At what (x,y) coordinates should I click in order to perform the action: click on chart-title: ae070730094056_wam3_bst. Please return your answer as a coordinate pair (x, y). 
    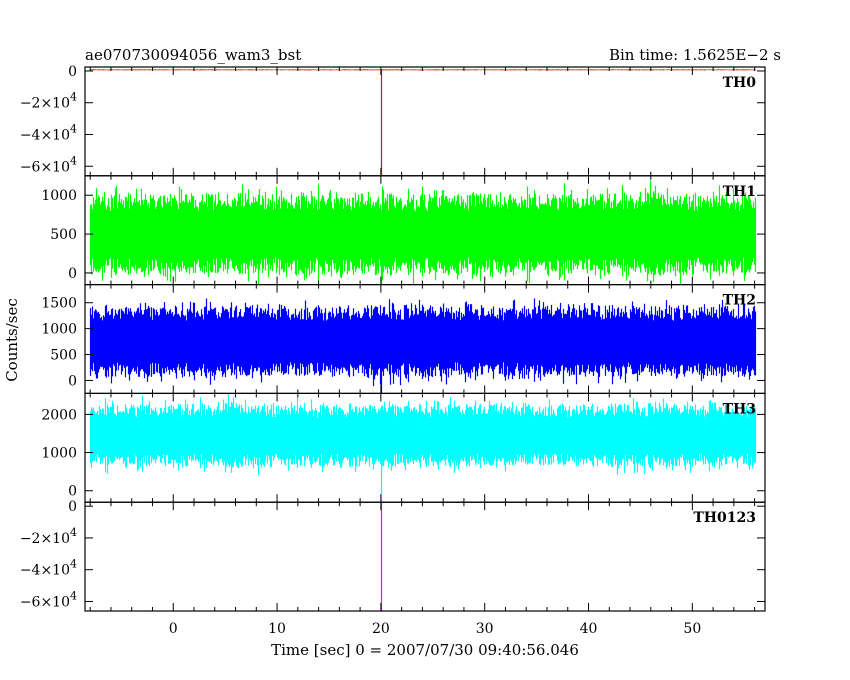
    Looking at the image, I should click on (193, 55).